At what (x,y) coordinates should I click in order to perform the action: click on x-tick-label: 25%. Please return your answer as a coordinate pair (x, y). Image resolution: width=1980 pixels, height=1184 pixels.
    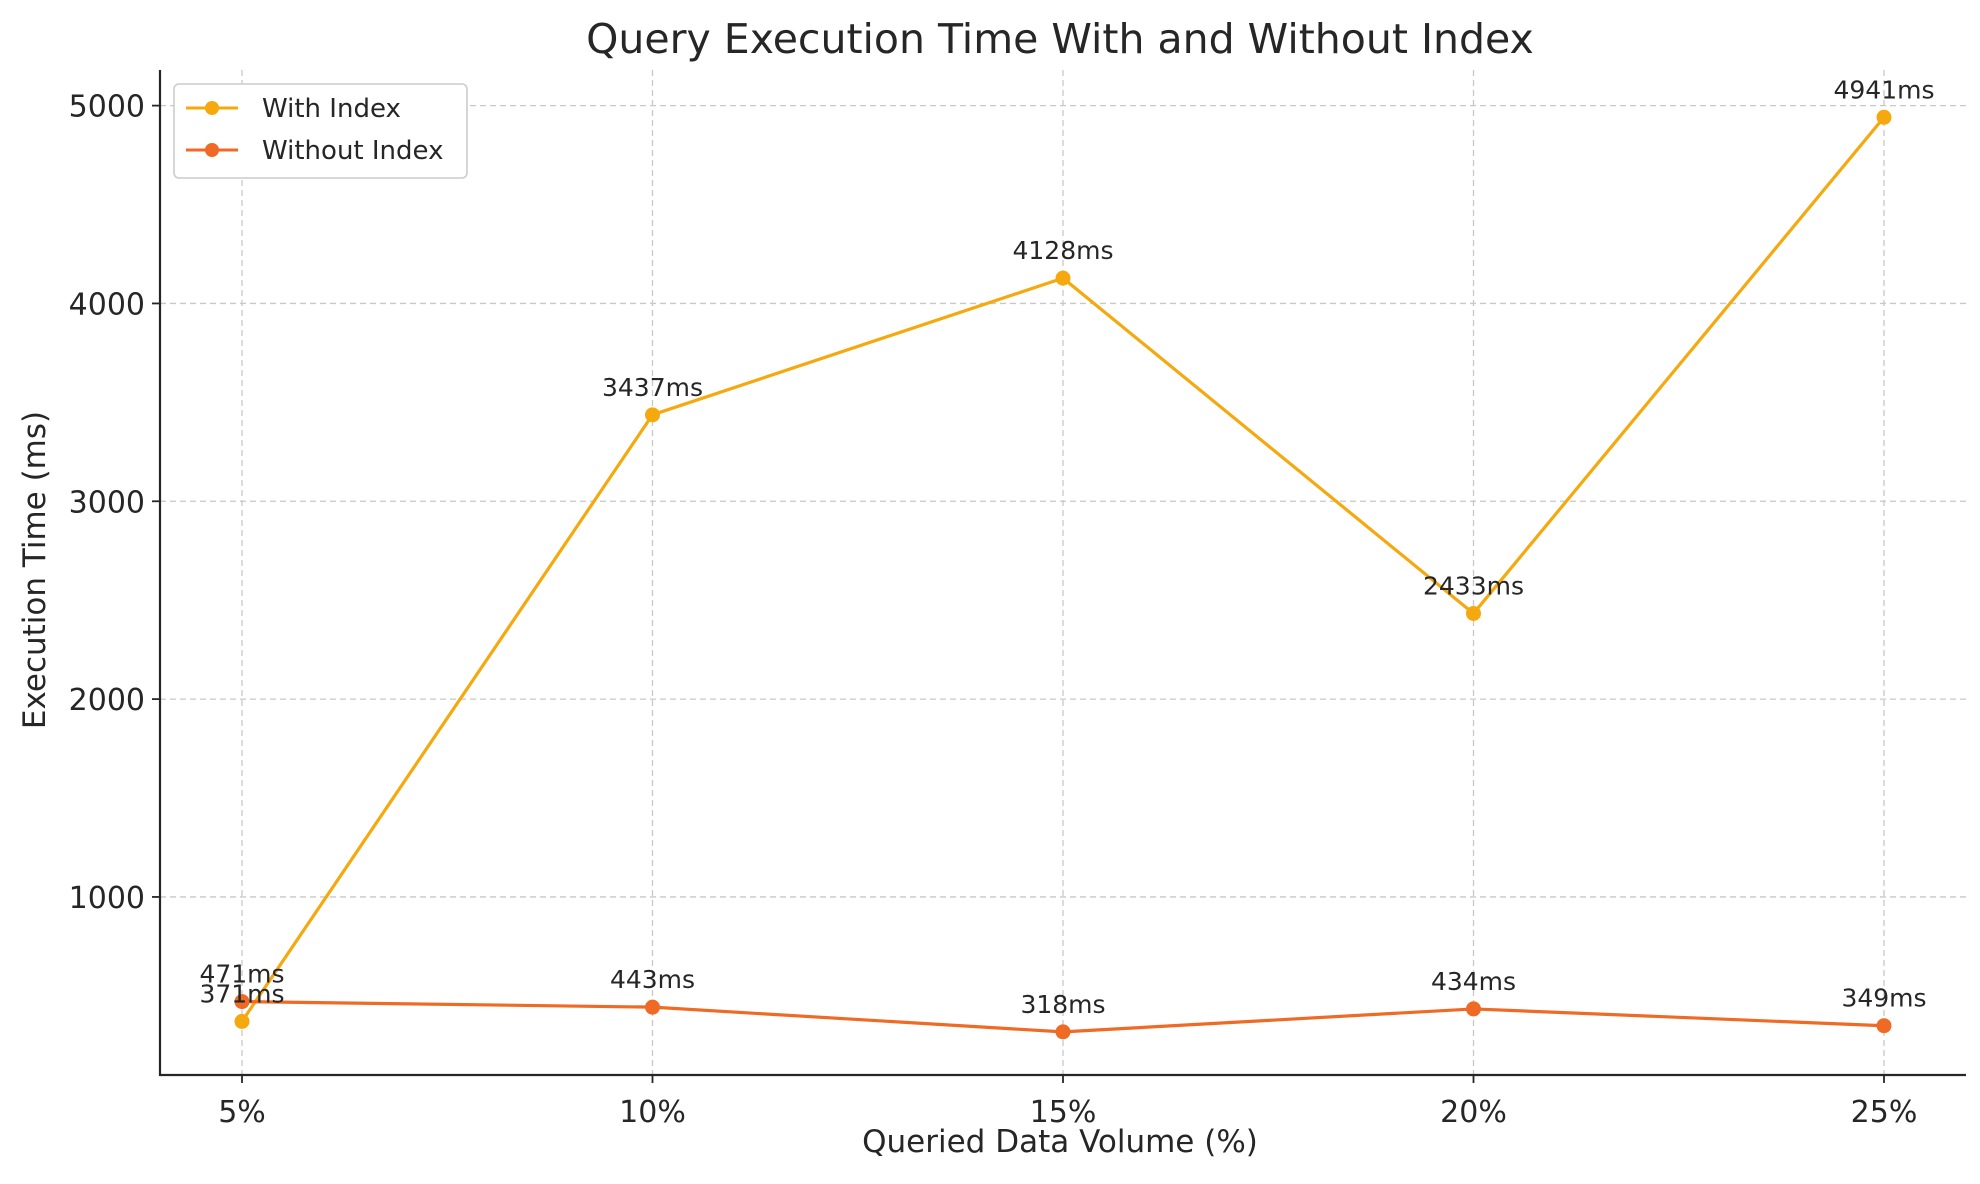
    Looking at the image, I should click on (1884, 1112).